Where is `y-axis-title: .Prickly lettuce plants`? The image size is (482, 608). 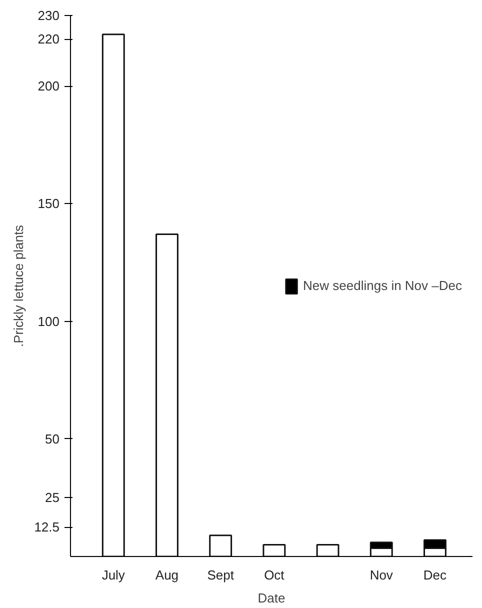 y-axis-title: .Prickly lettuce plants is located at coordinates (18, 286).